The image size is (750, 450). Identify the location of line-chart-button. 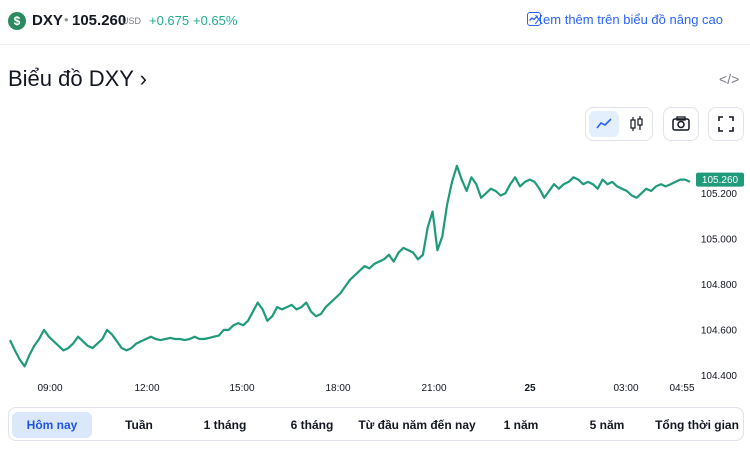
(604, 124).